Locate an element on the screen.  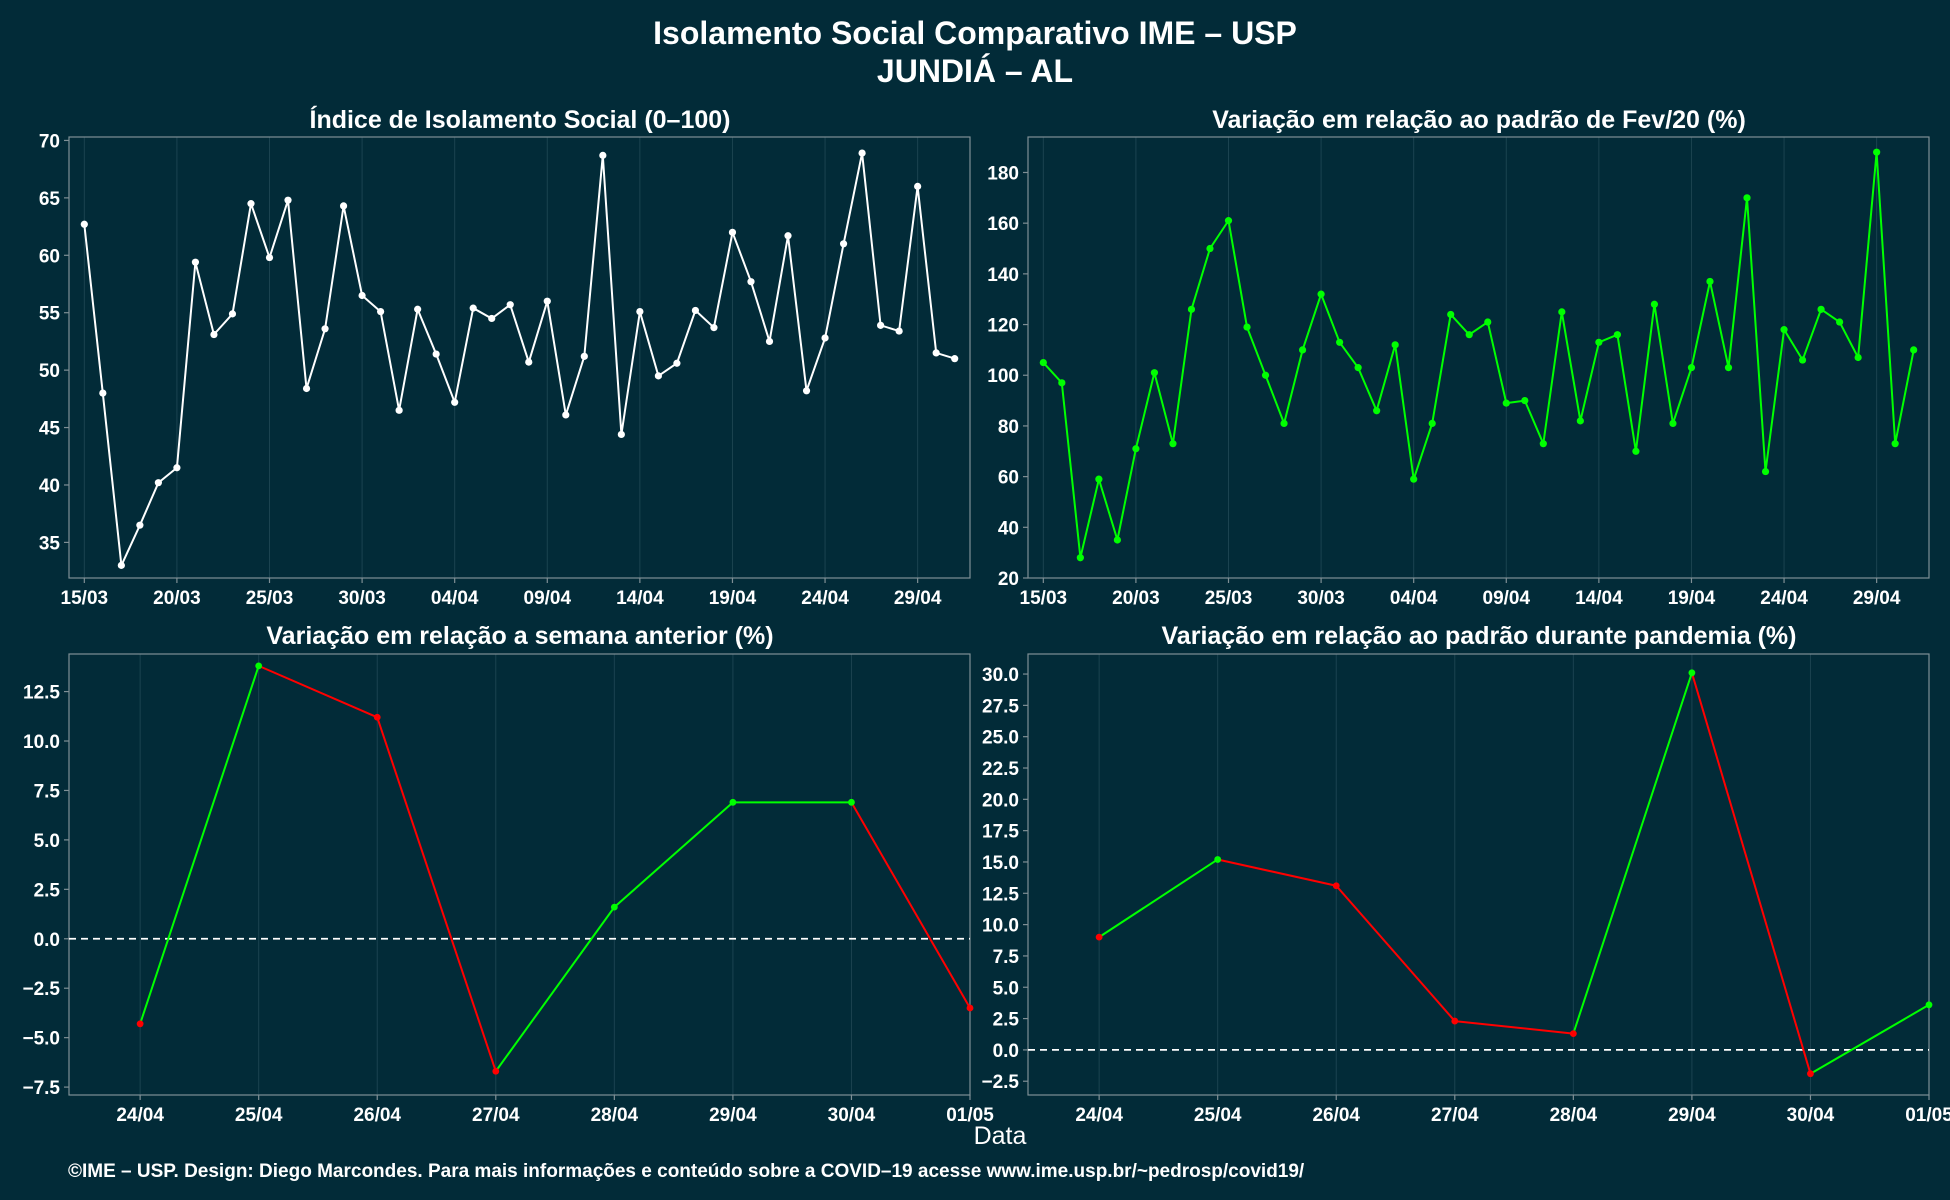
x-tick-label: 04/04 is located at coordinates (455, 598).